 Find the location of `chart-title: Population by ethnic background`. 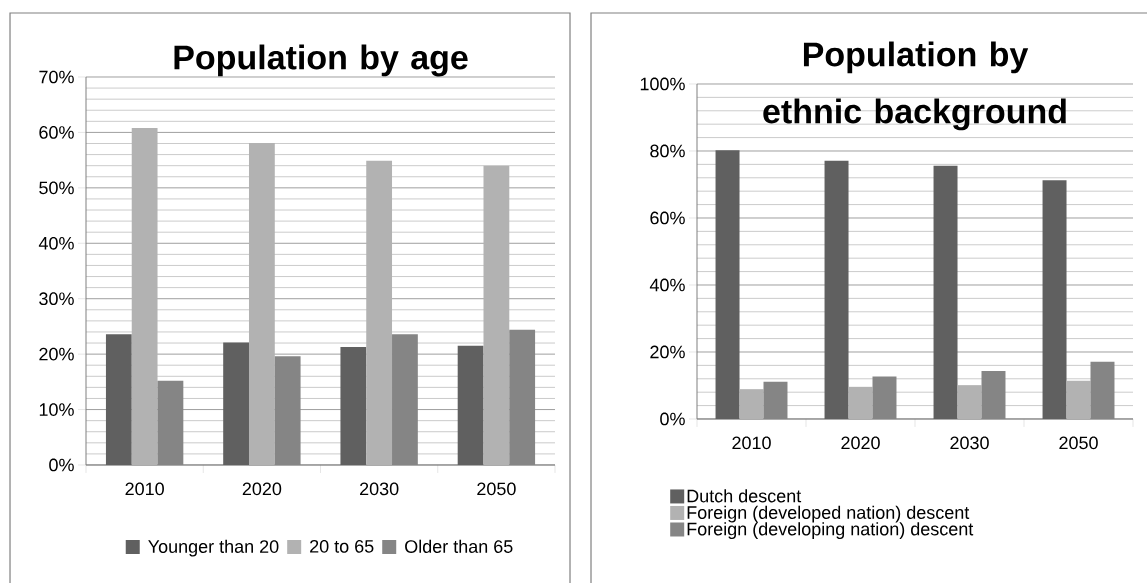

chart-title: Population by ethnic background is located at coordinates (914, 86).